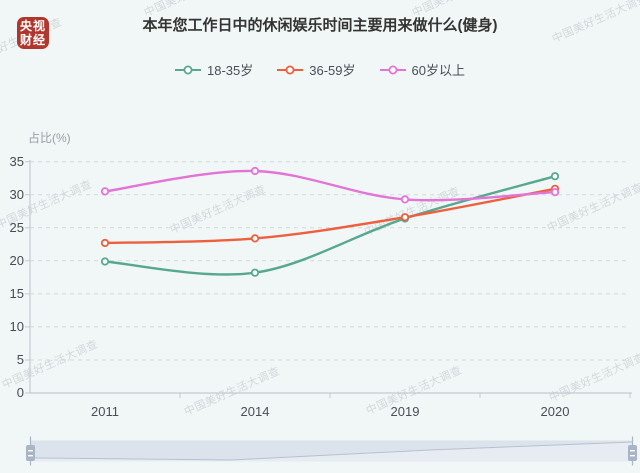 The width and height of the screenshot is (640, 473). I want to click on datazoom-shadow-line, so click(331, 451).